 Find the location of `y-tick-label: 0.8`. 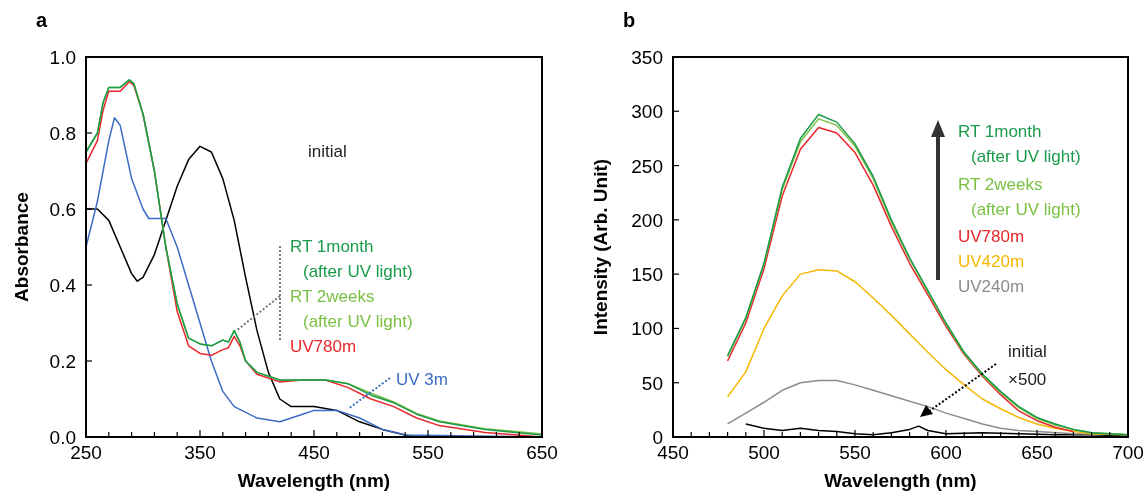

y-tick-label: 0.8 is located at coordinates (62, 133).